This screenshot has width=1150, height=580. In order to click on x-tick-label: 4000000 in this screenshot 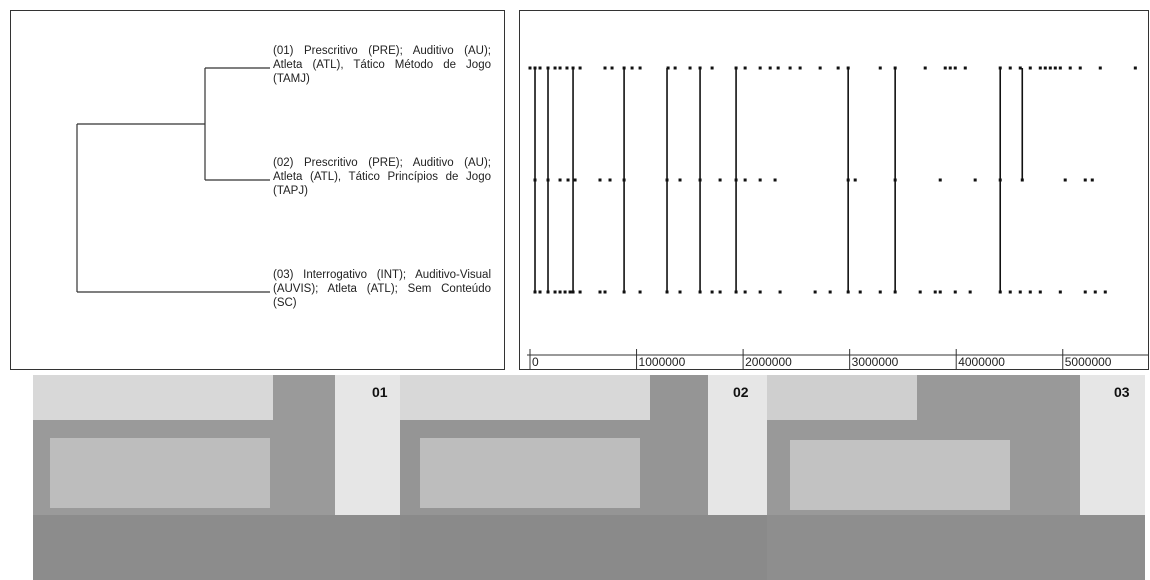, I will do `click(981, 362)`.